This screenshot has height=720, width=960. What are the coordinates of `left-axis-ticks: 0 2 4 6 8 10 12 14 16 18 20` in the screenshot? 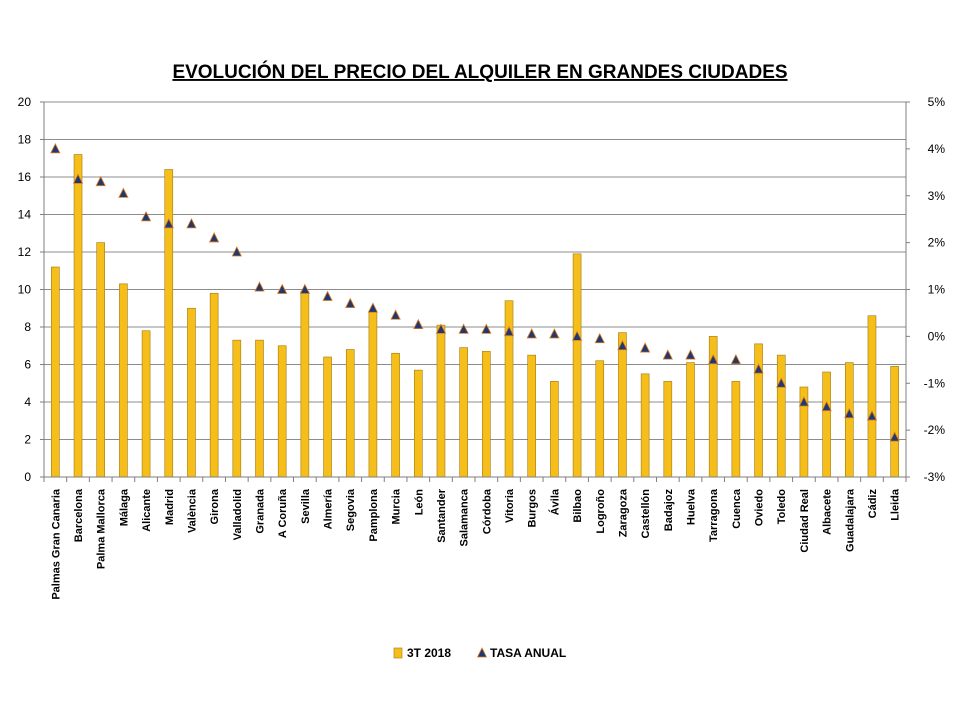 It's located at (25, 289).